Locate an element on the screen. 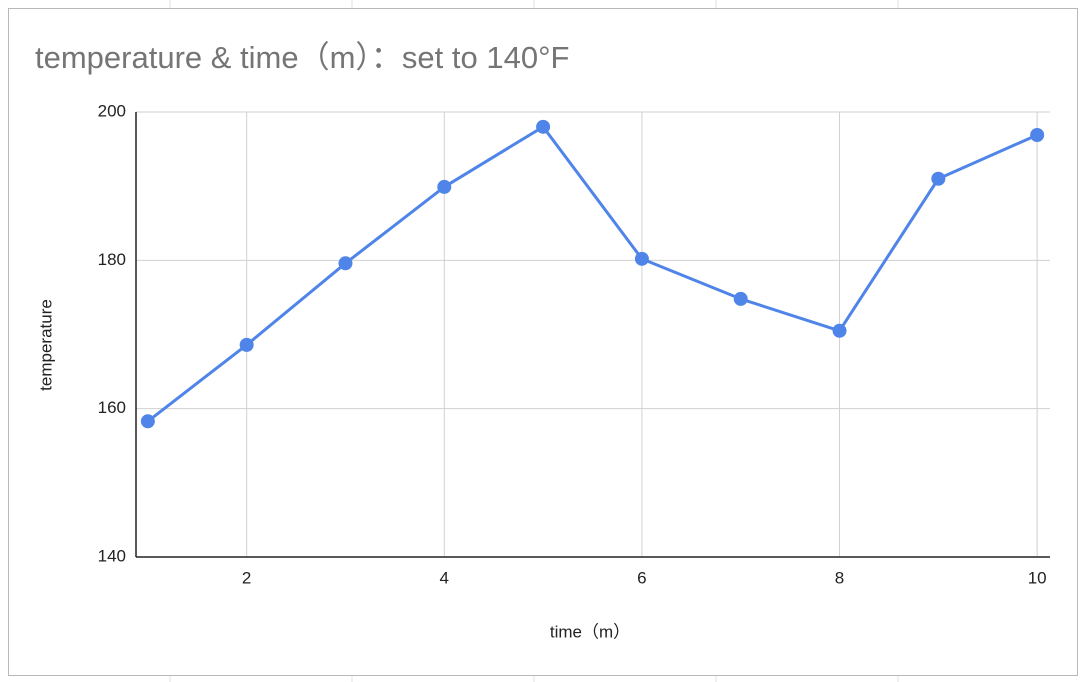  x-tick-label: 4 is located at coordinates (444, 577).